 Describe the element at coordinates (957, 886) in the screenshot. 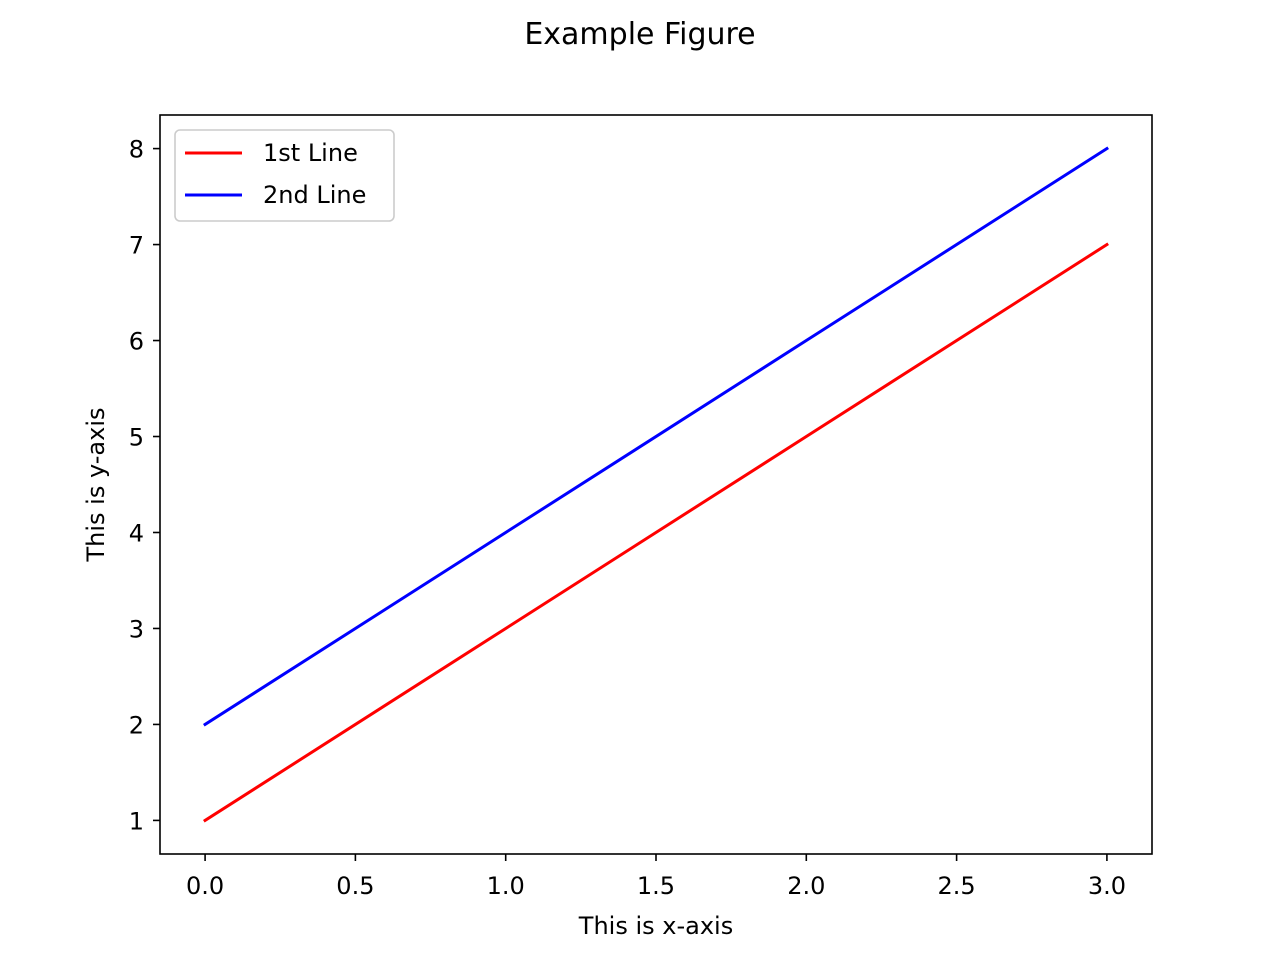

I see `x-tick-label: 2.5` at that location.